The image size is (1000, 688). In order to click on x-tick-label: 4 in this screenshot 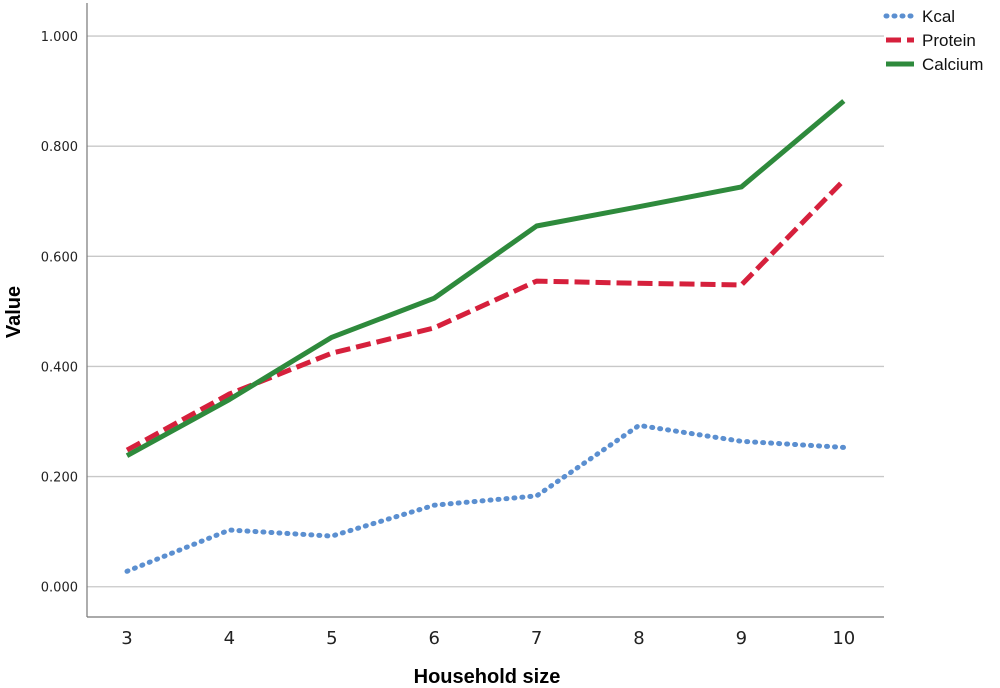, I will do `click(229, 638)`.